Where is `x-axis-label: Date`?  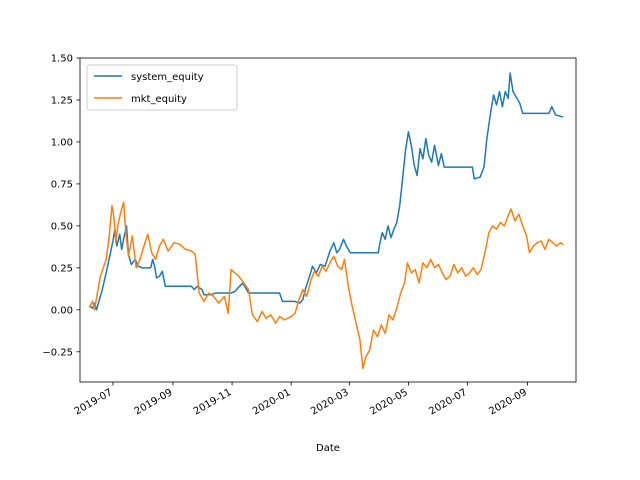
x-axis-label: Date is located at coordinates (328, 448).